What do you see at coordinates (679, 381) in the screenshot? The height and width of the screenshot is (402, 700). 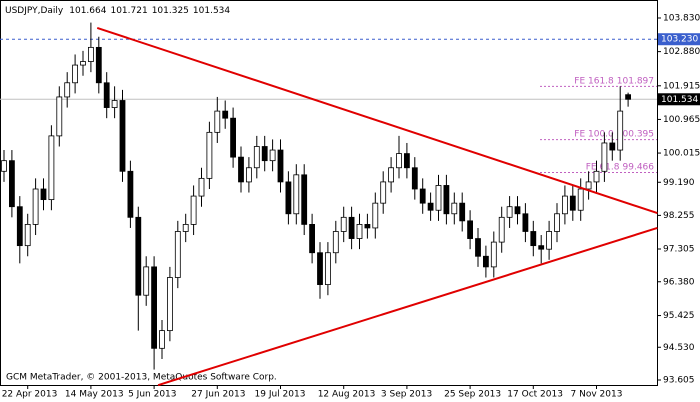 I see `y-tick-label: 93.605` at bounding box center [679, 381].